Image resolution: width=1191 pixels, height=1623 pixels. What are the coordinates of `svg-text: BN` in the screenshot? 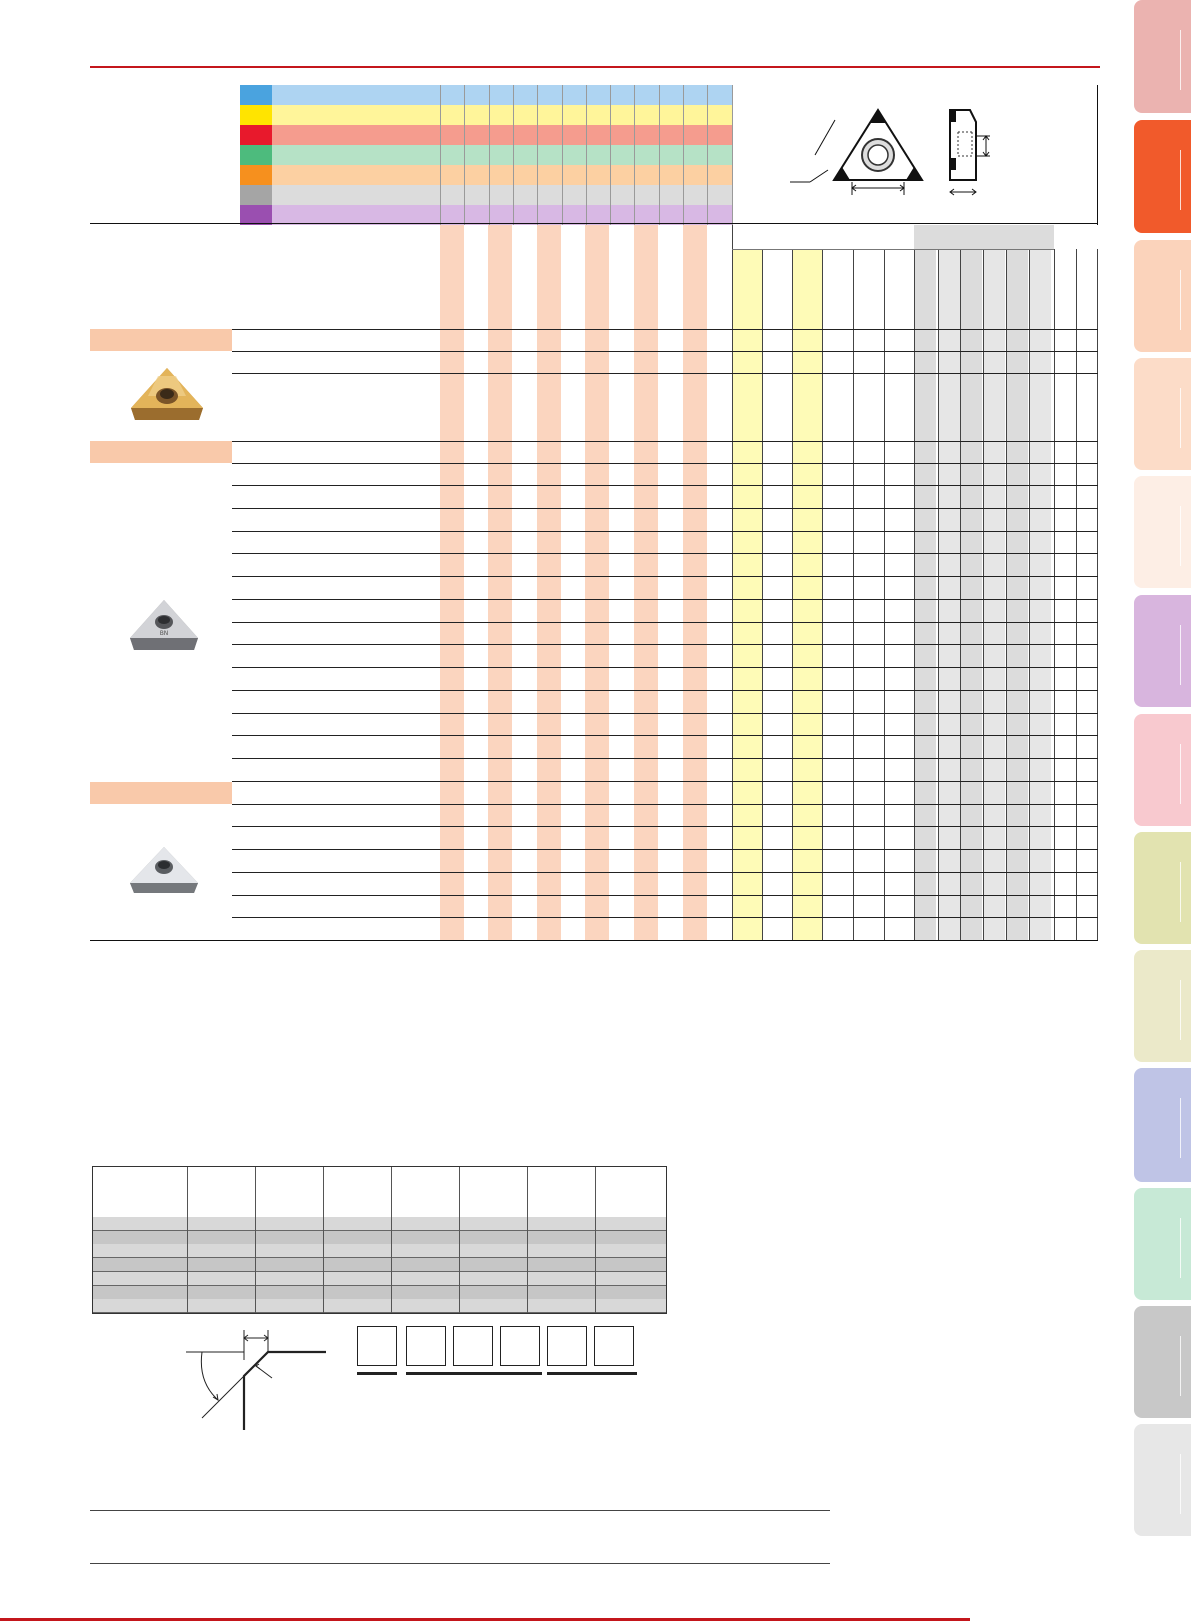 It's located at (164, 633).